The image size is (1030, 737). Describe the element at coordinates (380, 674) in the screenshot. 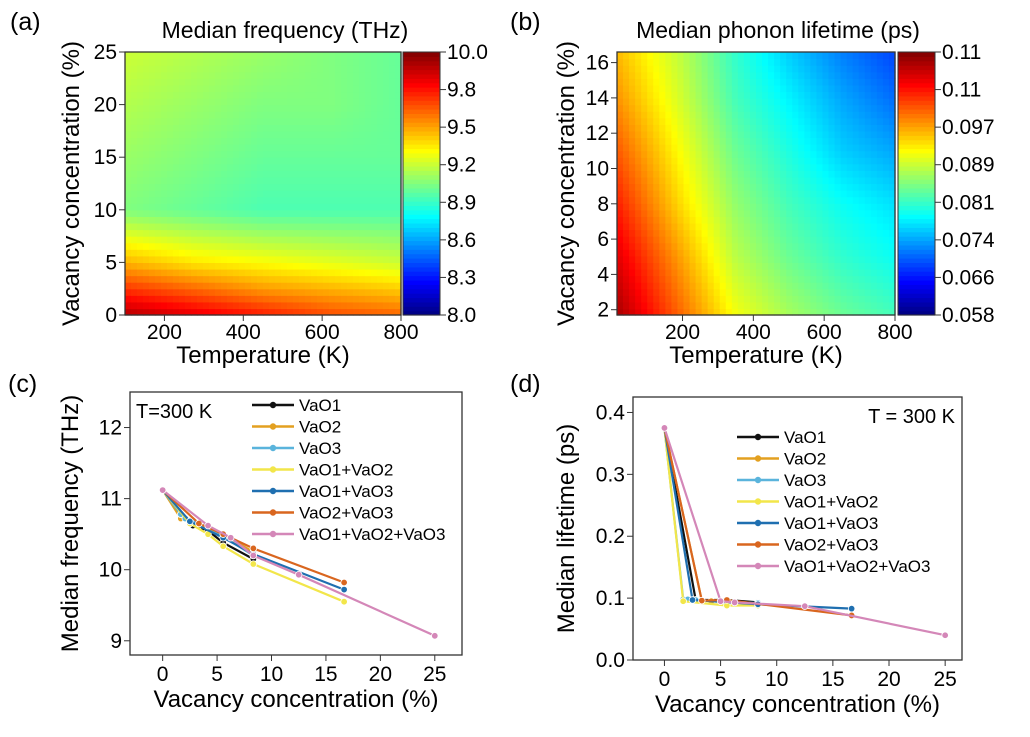

I see `x-tick-label: 20` at that location.